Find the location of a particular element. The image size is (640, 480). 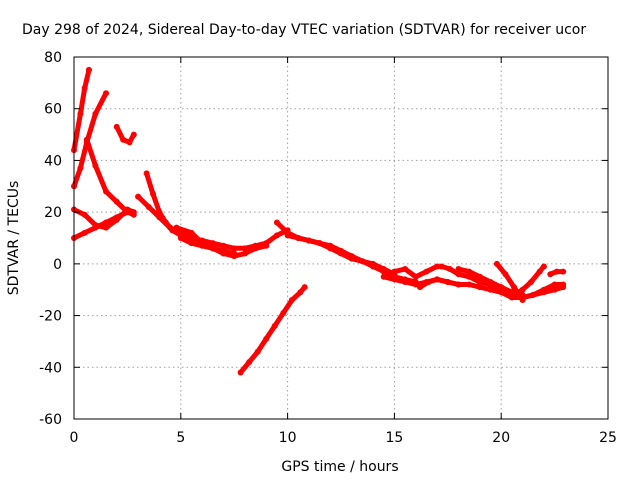

y-tick-label: -20 is located at coordinates (50, 317).